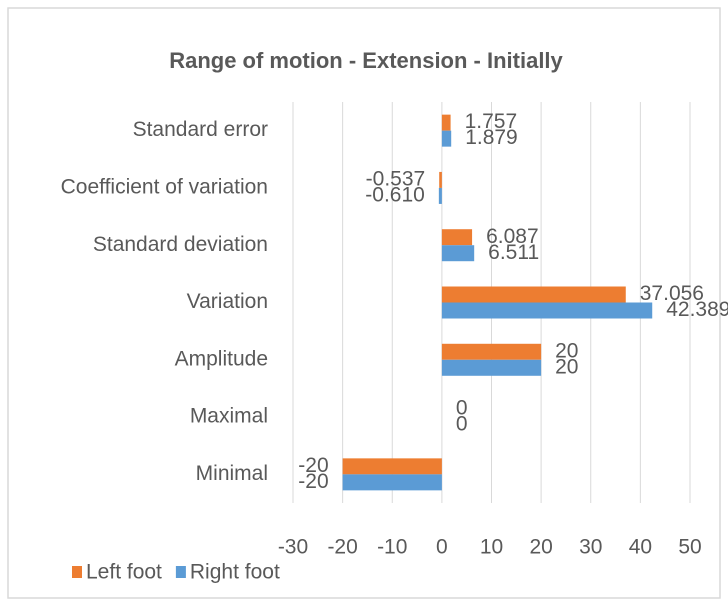  I want to click on data-label: 6.511, so click(513, 252).